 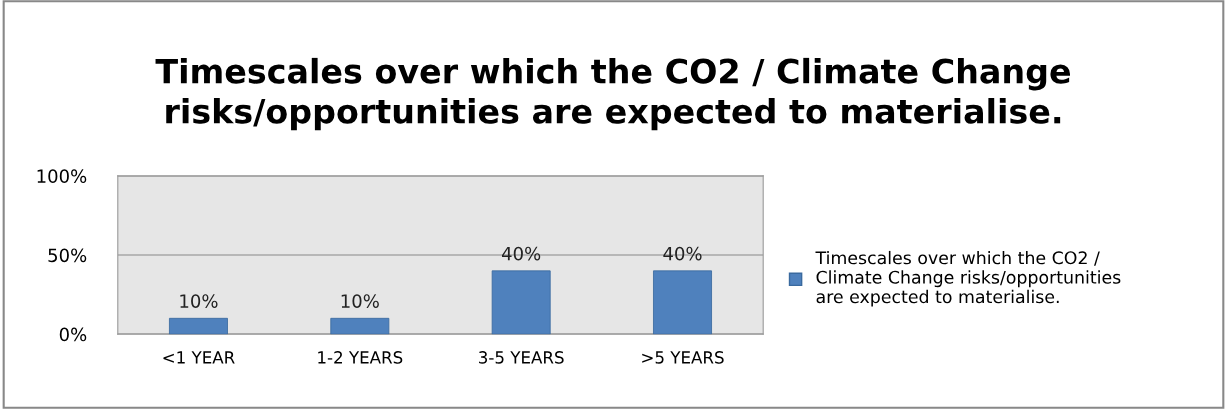 What do you see at coordinates (199, 357) in the screenshot?
I see `x-tick-label: <1 YEAR` at bounding box center [199, 357].